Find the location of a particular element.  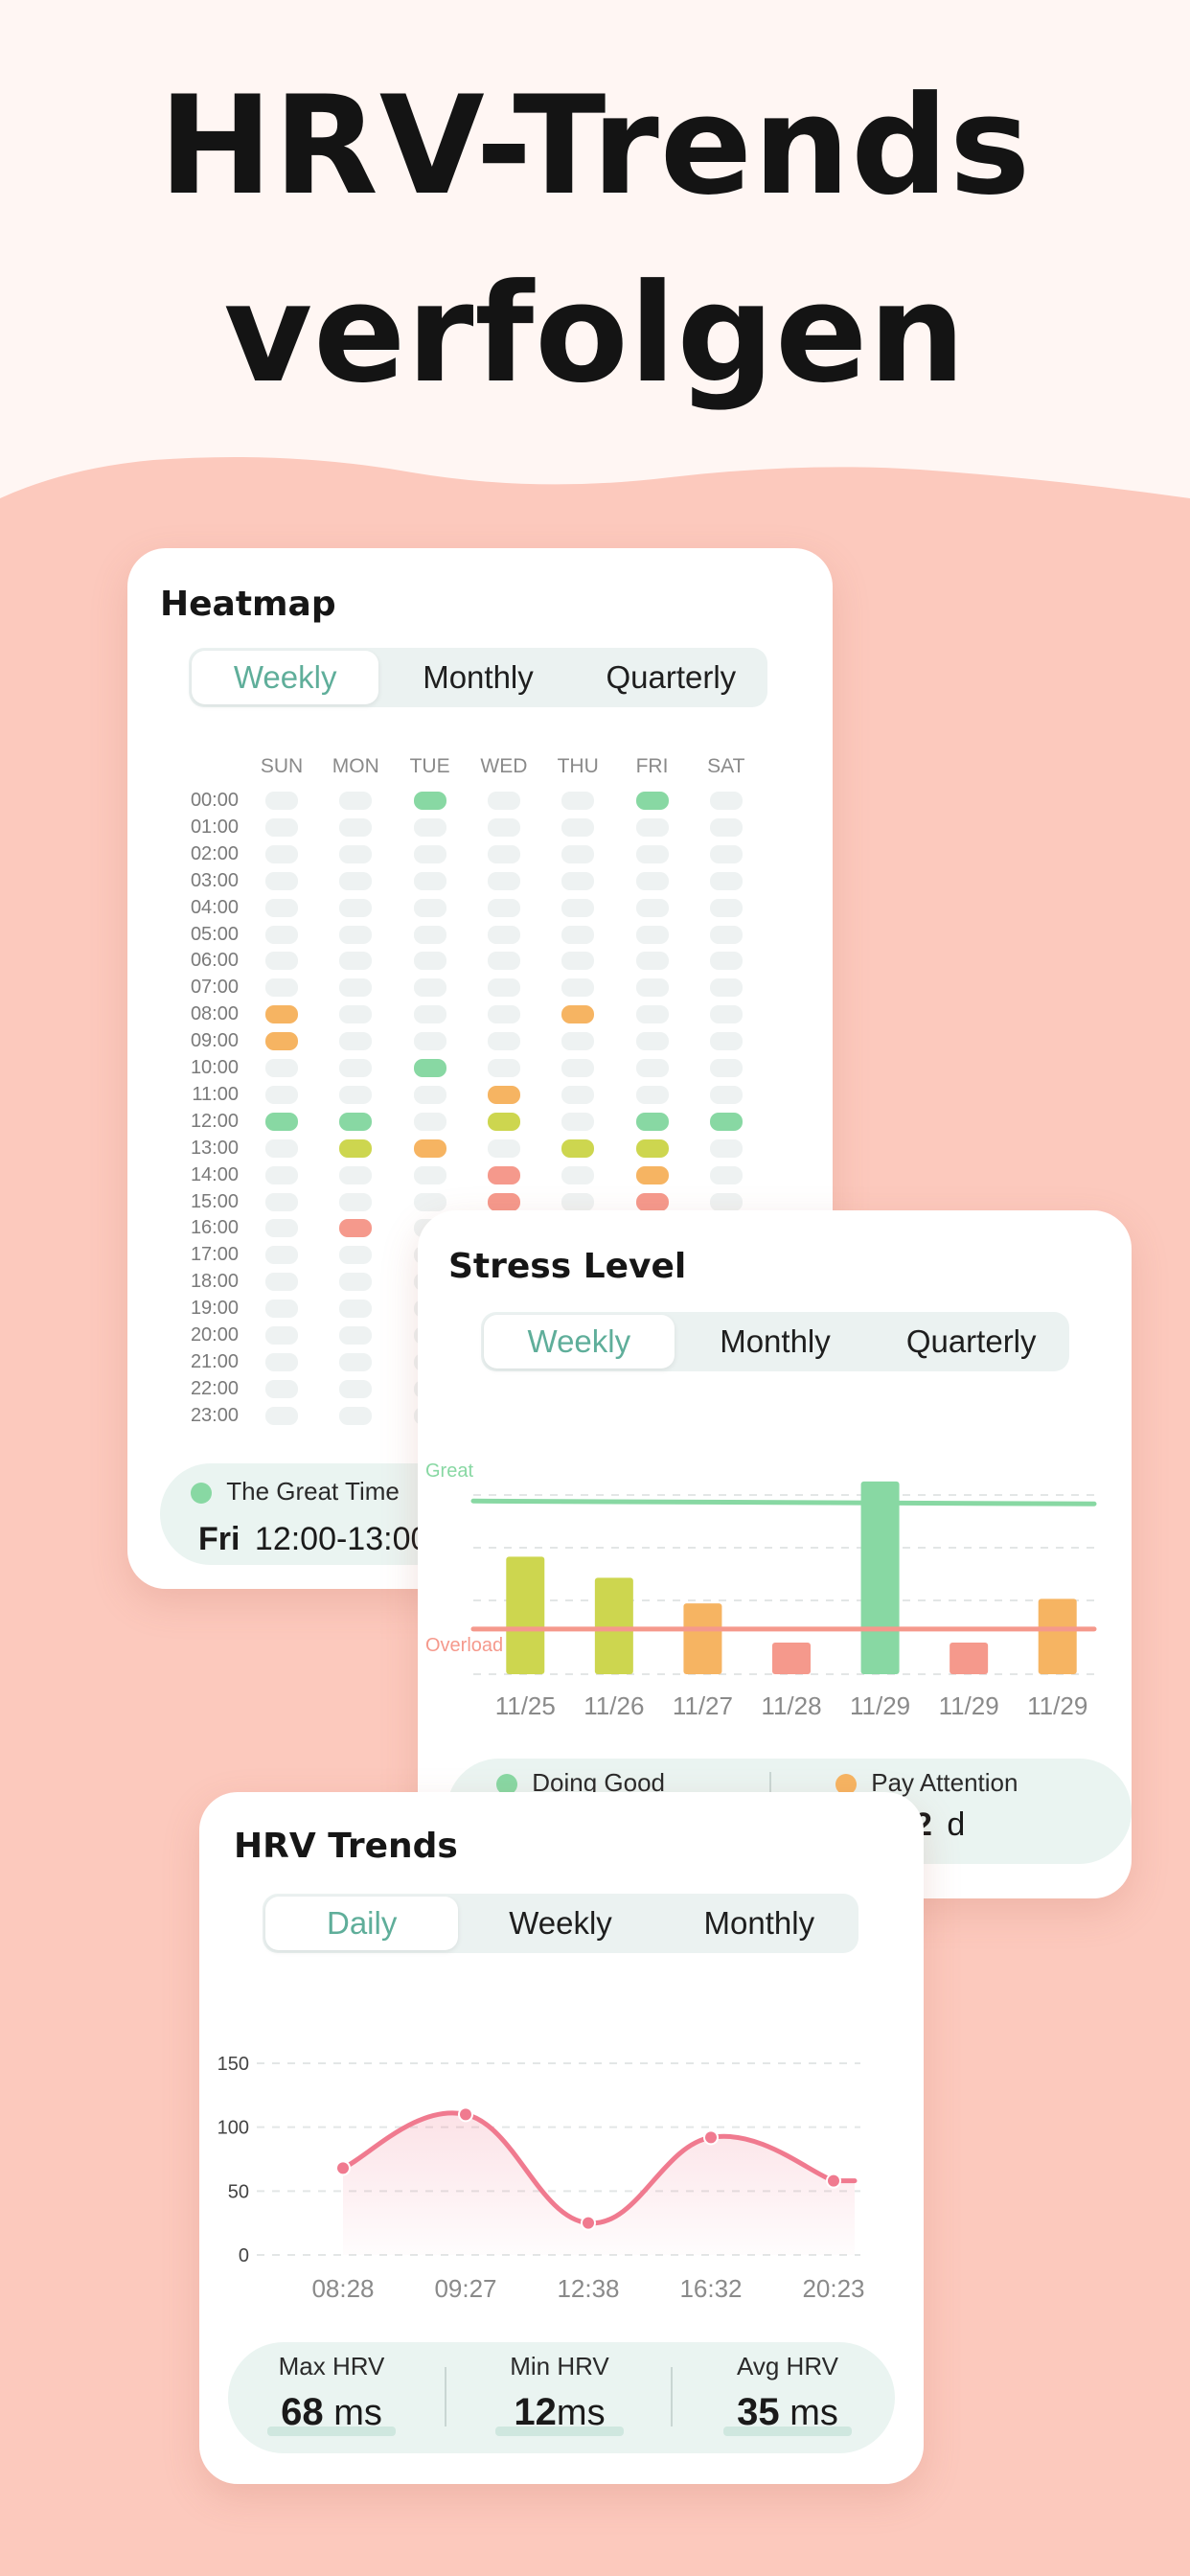

heatmap-time-label: 20:00 is located at coordinates (214, 1335).